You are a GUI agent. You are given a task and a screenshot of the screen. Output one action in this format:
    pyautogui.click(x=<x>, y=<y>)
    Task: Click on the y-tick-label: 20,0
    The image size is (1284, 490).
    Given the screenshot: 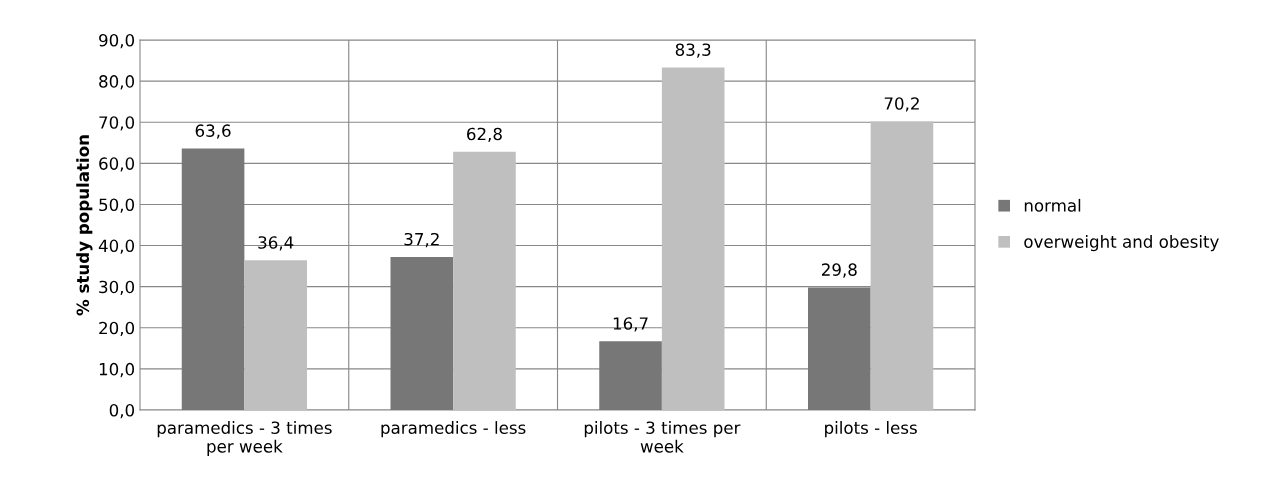 What is the action you would take?
    pyautogui.click(x=117, y=329)
    